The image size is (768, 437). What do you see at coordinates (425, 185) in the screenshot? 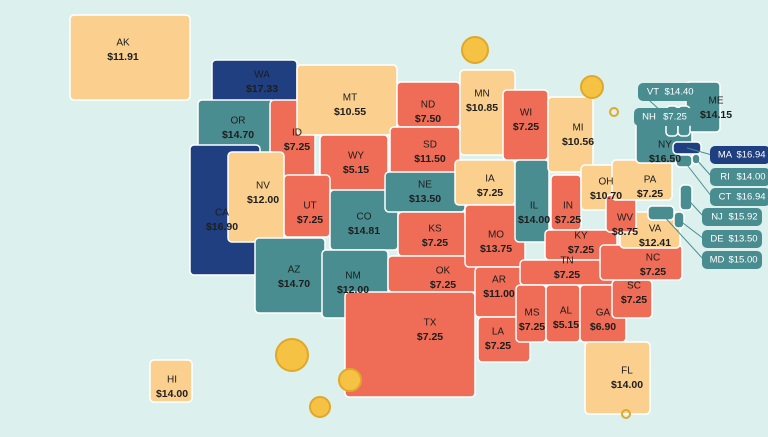
I see `state-abbr: NE` at bounding box center [425, 185].